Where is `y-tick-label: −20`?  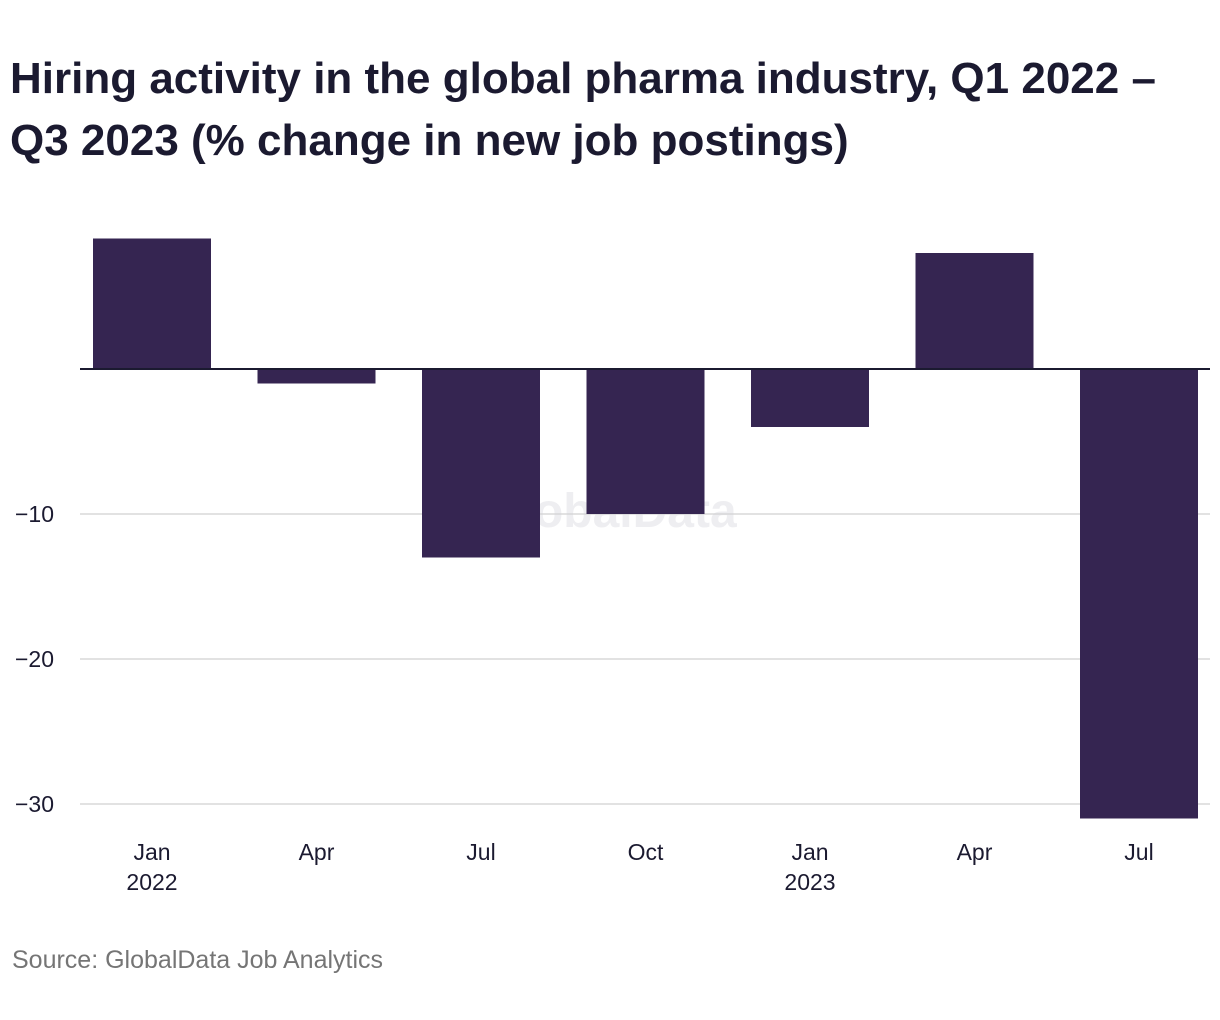
y-tick-label: −20 is located at coordinates (34, 659).